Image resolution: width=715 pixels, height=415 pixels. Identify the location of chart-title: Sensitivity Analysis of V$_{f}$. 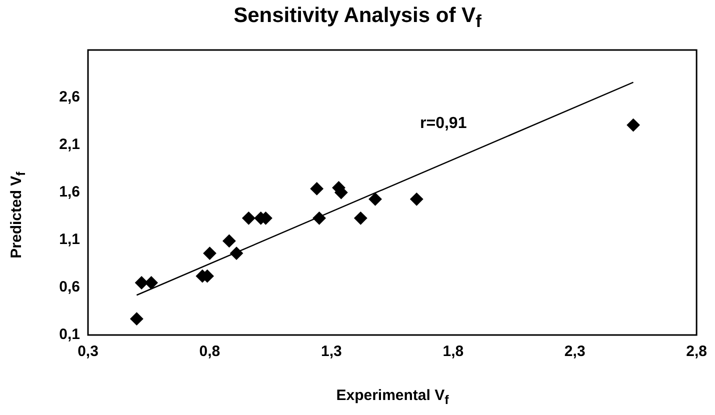
(357, 18).